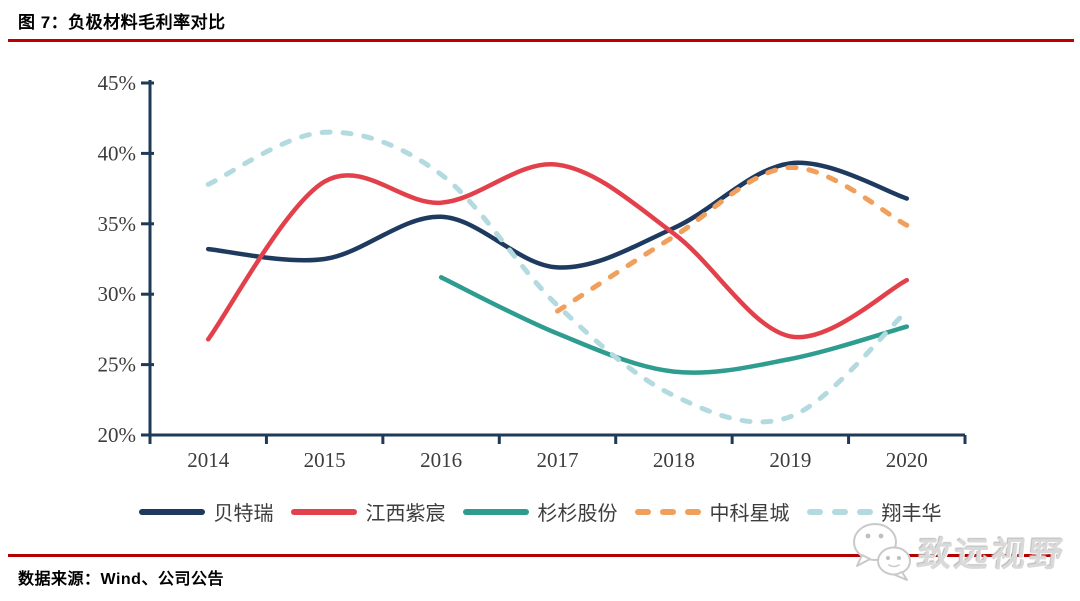 This screenshot has height=601, width=1080. What do you see at coordinates (790, 460) in the screenshot?
I see `x-tick-label: 2019` at bounding box center [790, 460].